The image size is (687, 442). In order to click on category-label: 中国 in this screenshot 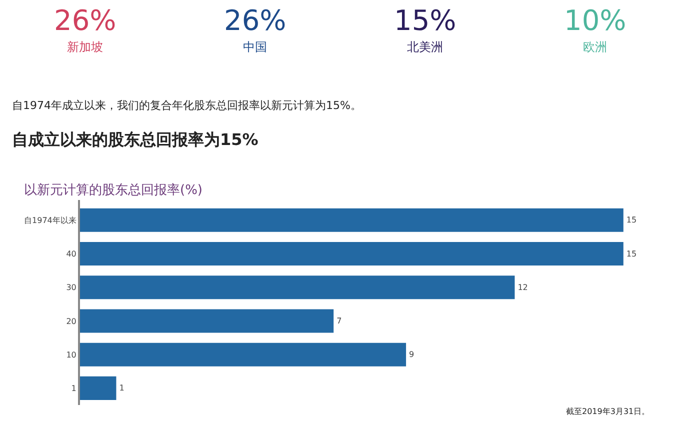, I will do `click(255, 47)`.